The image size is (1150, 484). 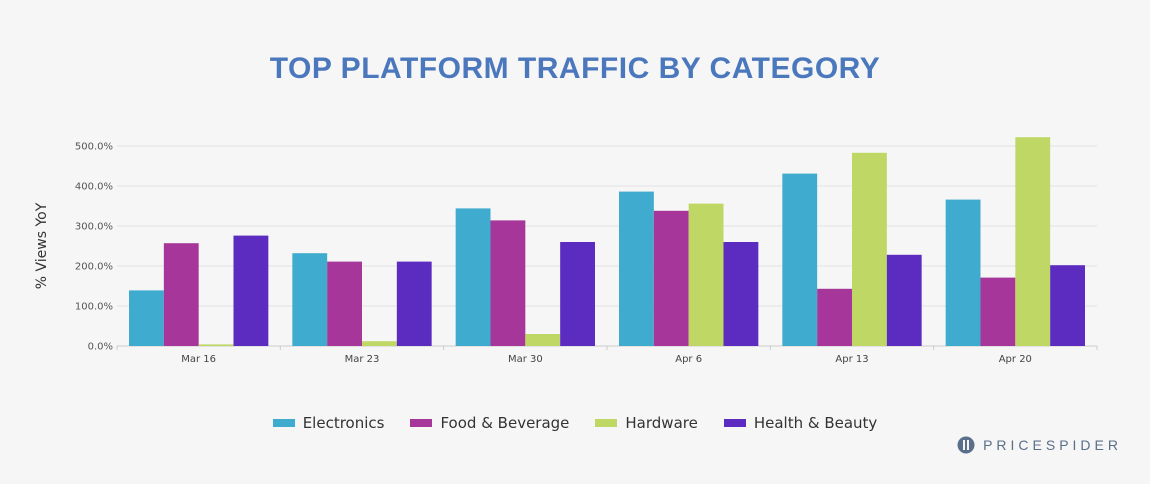 What do you see at coordinates (1052, 445) in the screenshot?
I see `brand-name: PRICESPIDER` at bounding box center [1052, 445].